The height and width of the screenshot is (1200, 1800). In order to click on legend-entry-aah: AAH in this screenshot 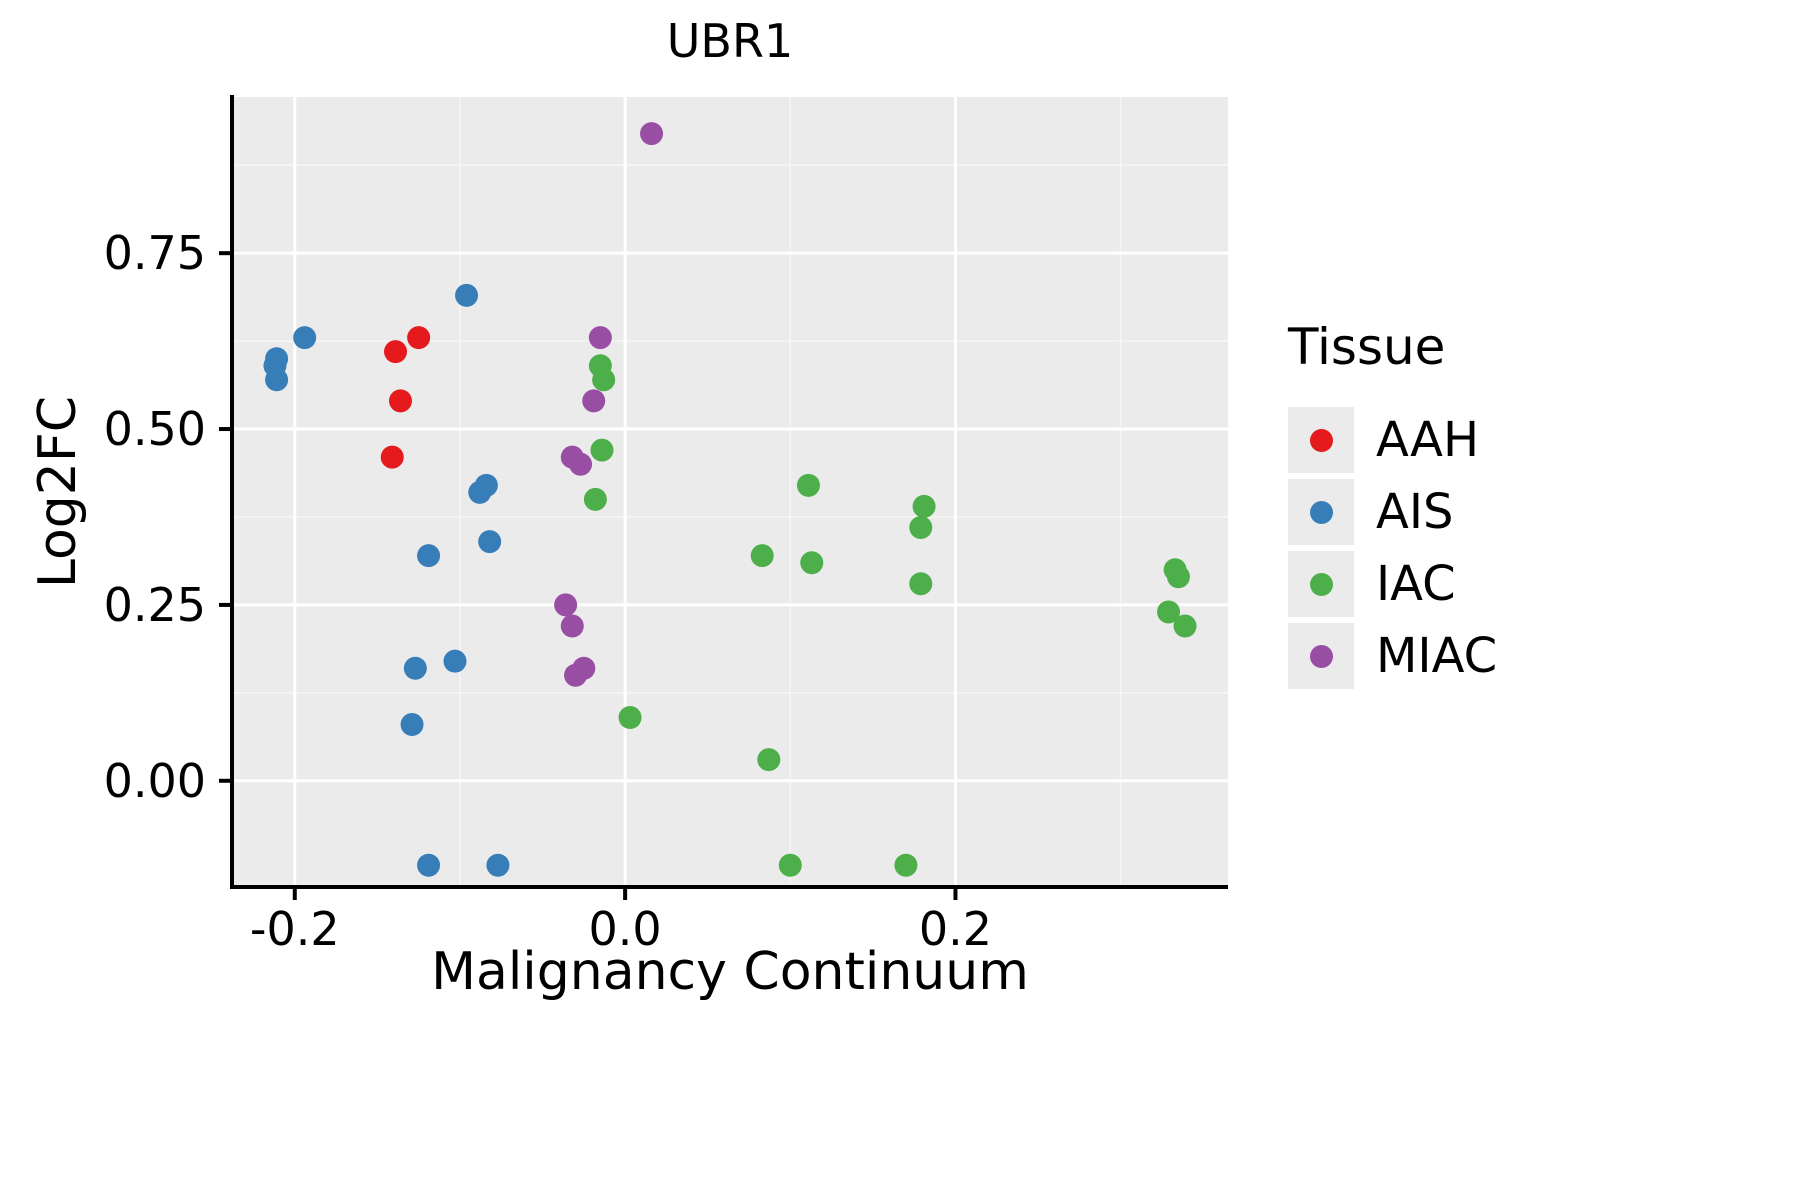, I will do `click(1392, 440)`.